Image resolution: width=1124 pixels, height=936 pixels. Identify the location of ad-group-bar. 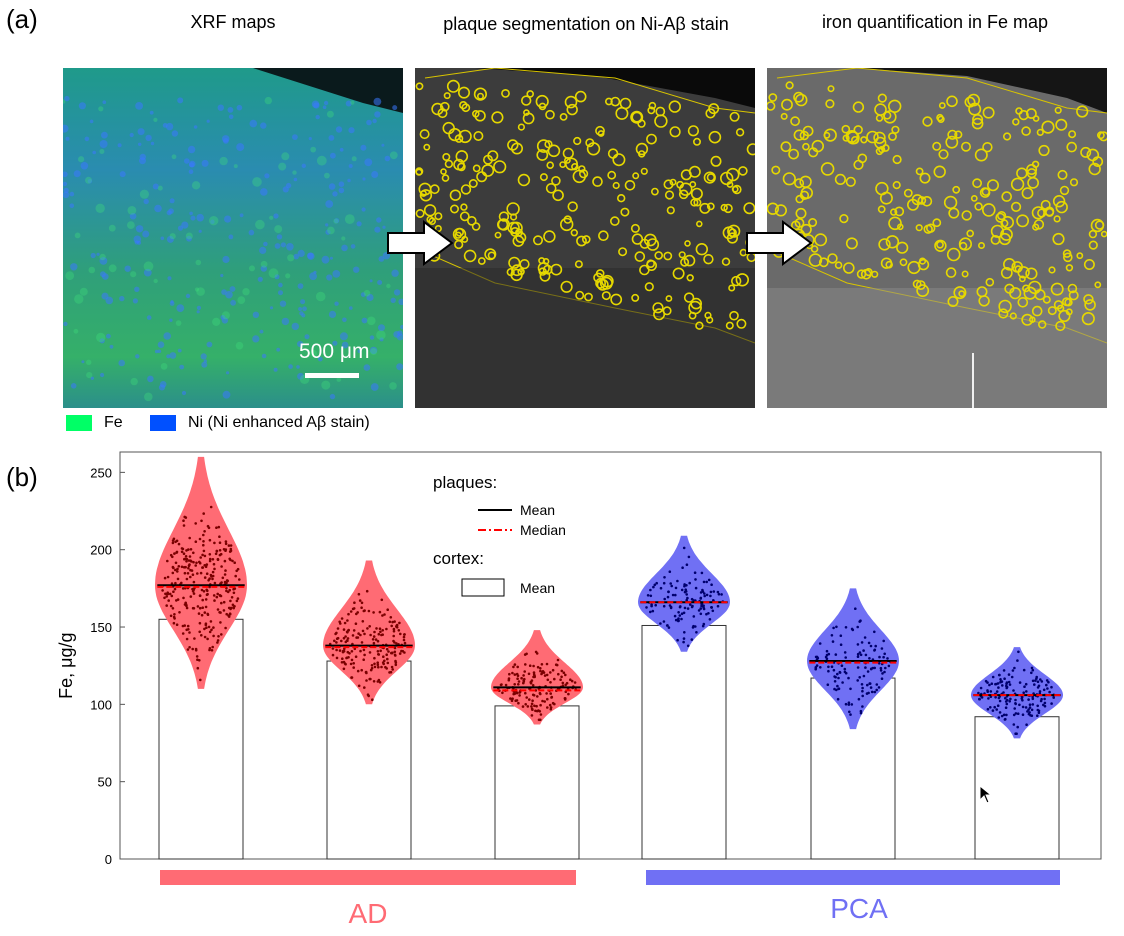
(368, 877).